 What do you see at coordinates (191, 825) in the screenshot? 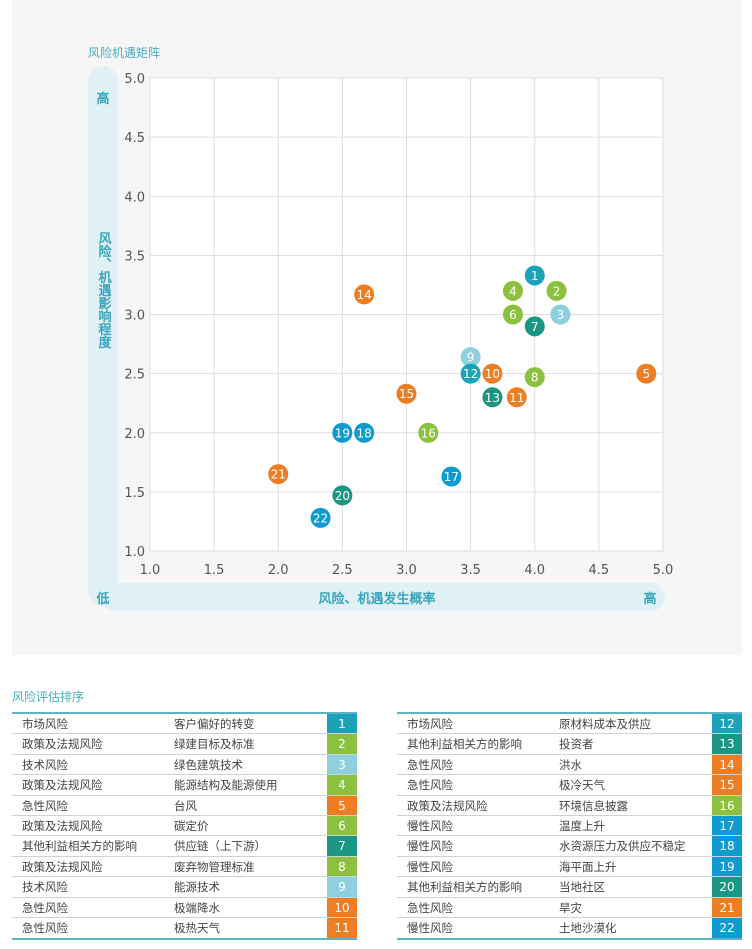
I see `risk-item: 碳定价` at bounding box center [191, 825].